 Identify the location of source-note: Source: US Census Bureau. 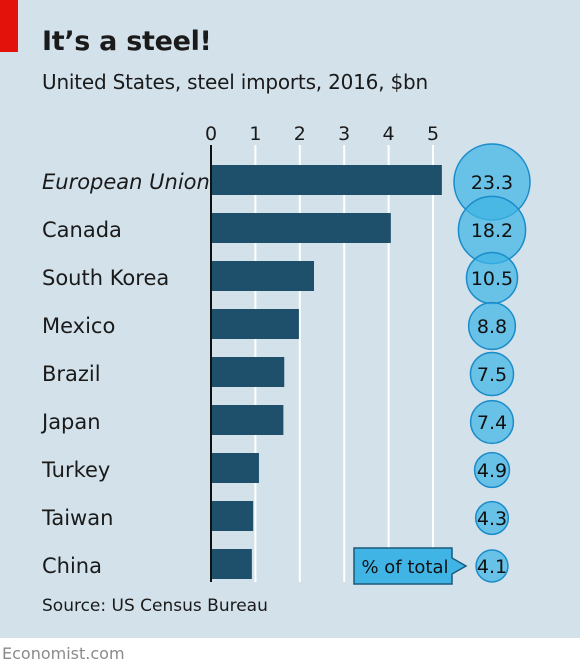
(155, 606).